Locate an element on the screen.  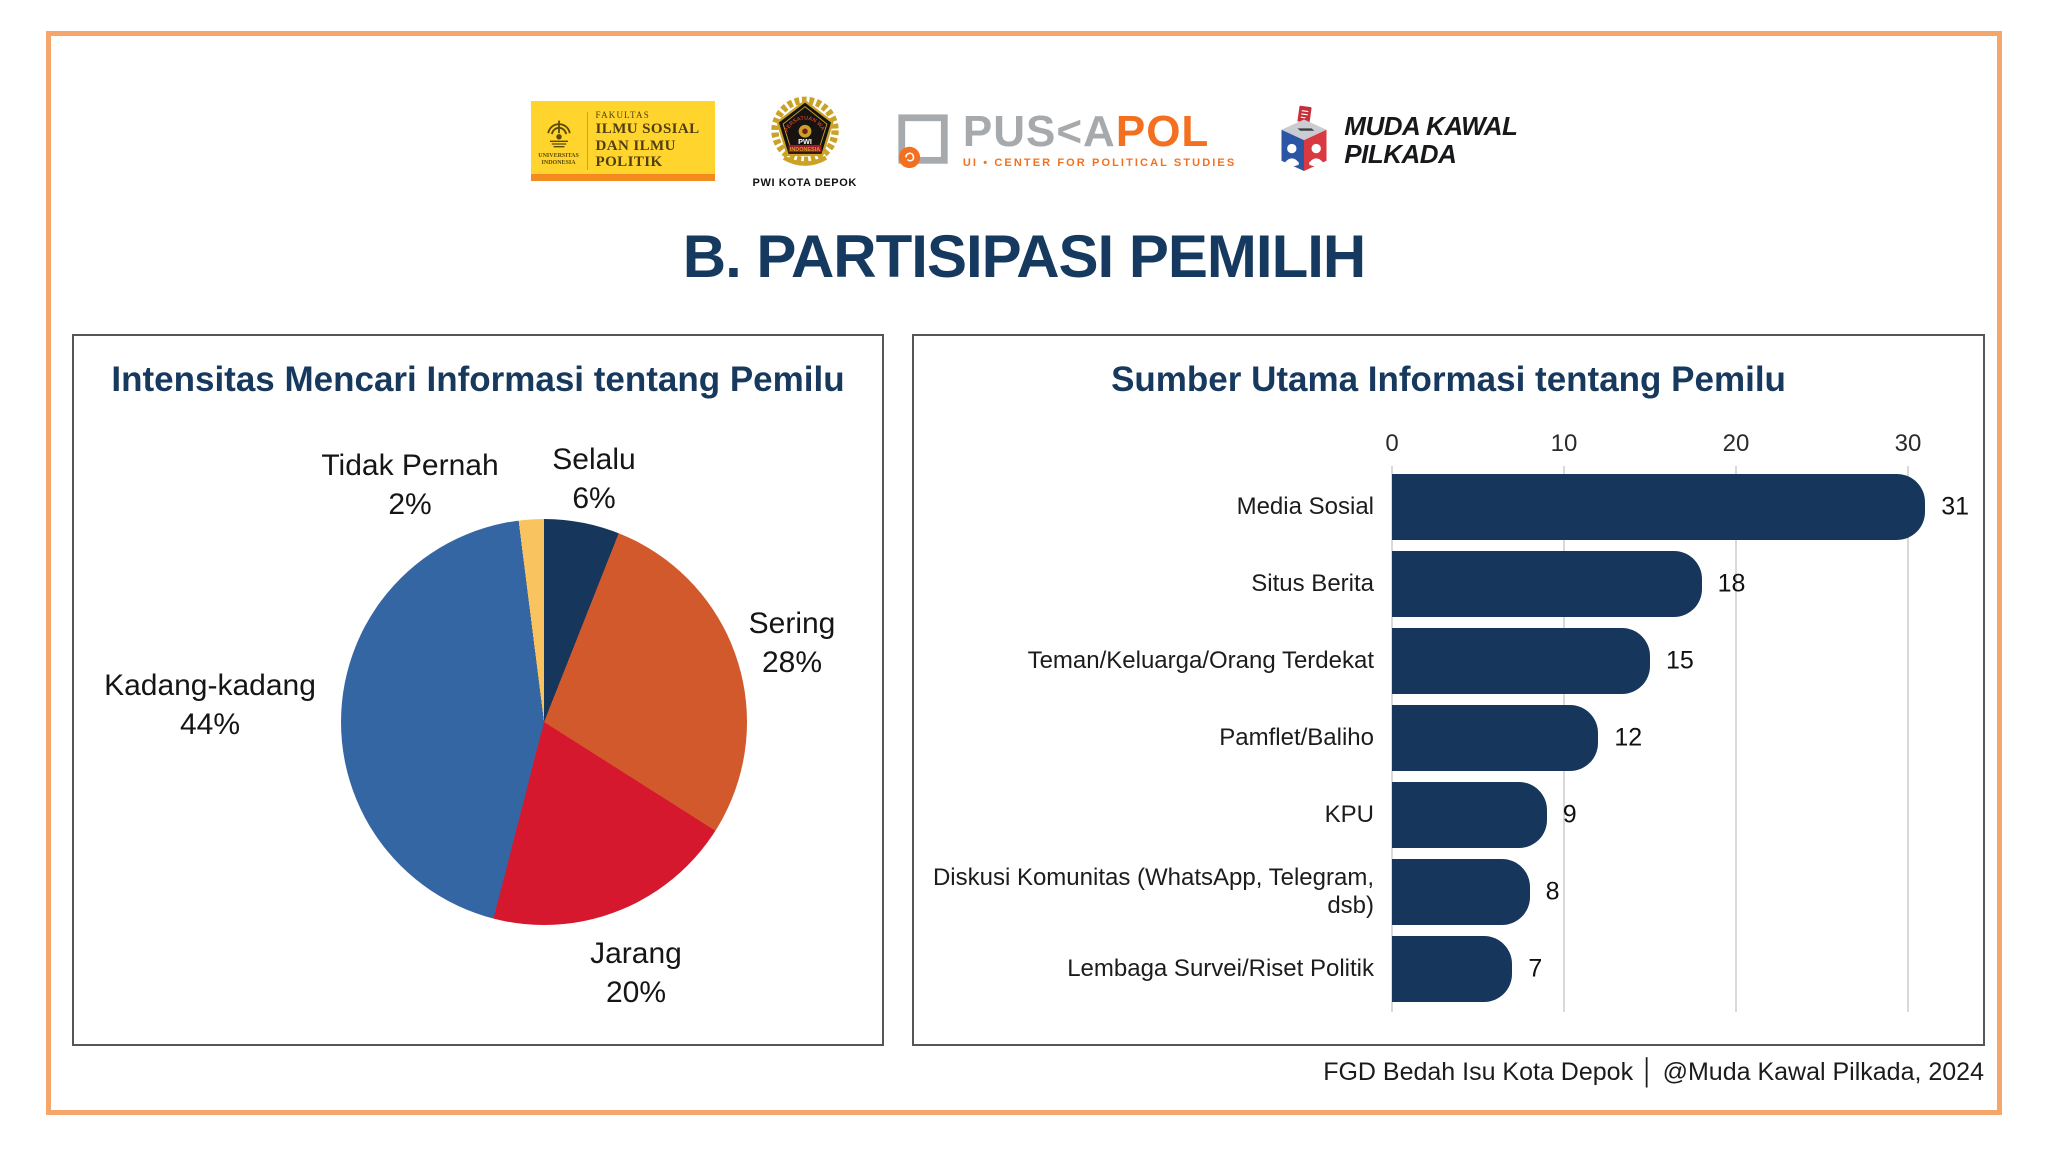
bar-row: Pamflet/Baliho 12 is located at coordinates (1448, 737).